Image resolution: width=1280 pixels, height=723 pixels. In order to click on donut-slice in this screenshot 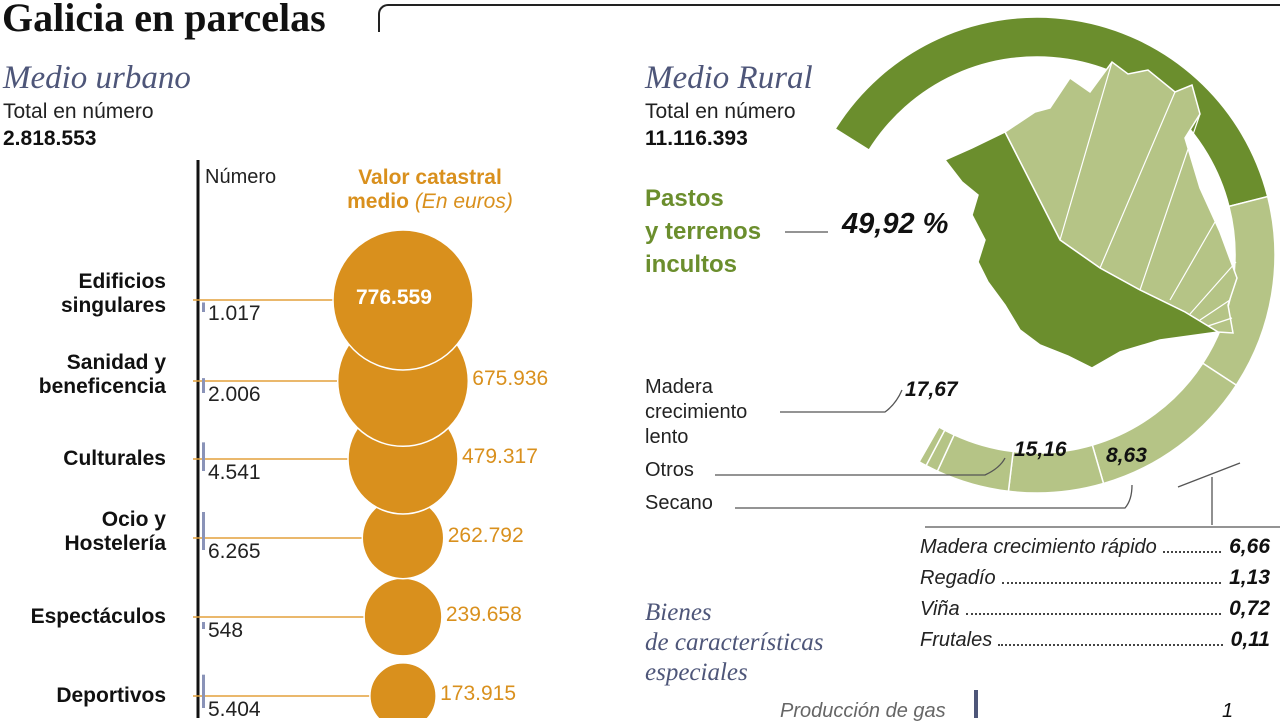, I will do `click(928, 444)`.